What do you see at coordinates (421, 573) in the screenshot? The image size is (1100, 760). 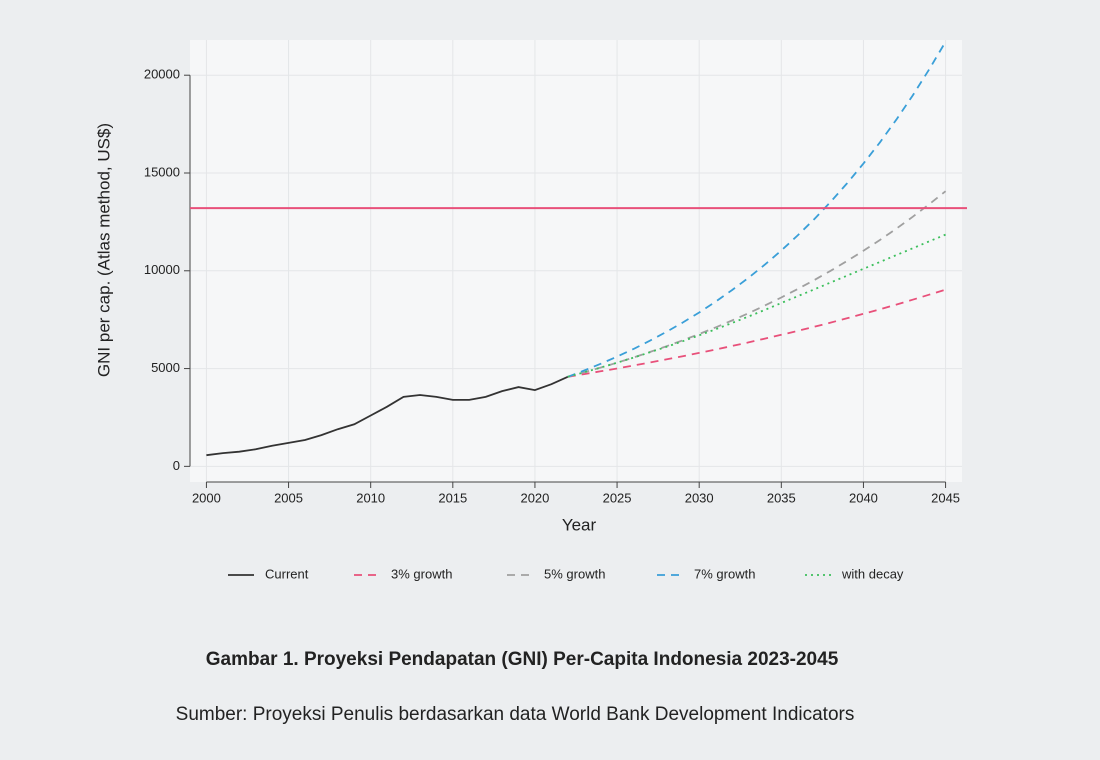 I see `legend-label: 3% growth` at bounding box center [421, 573].